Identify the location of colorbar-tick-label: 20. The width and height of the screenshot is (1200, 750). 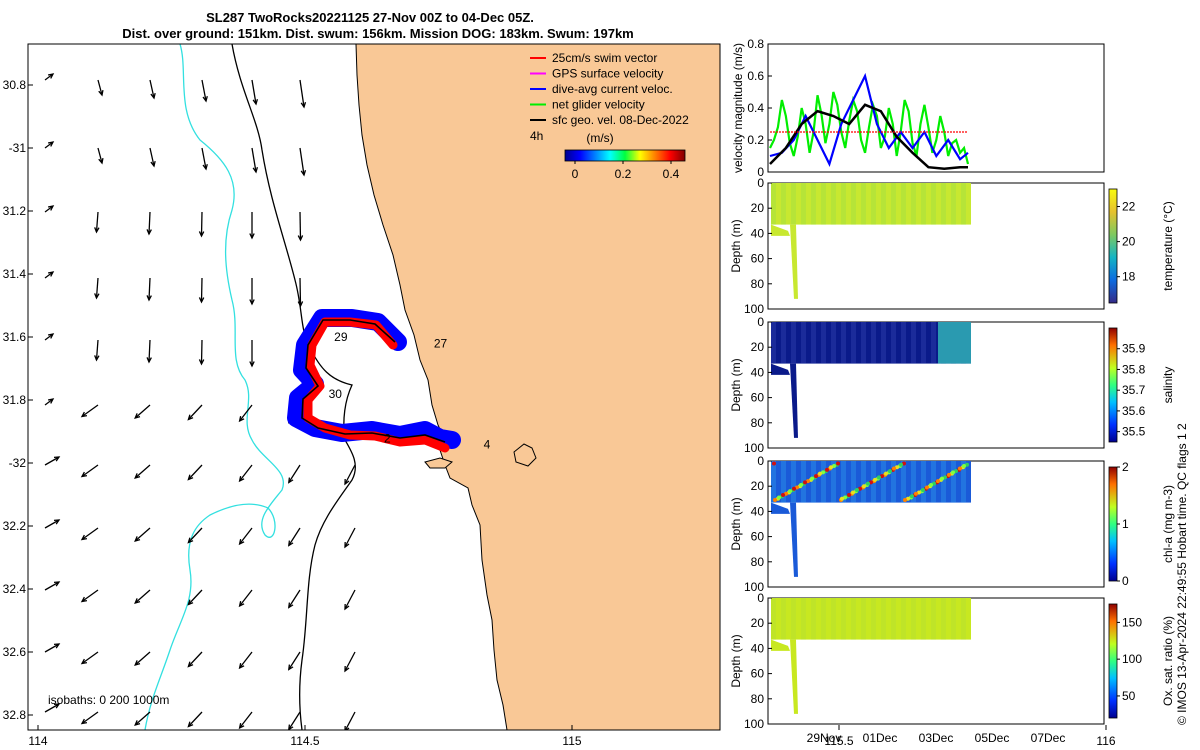
(1129, 242).